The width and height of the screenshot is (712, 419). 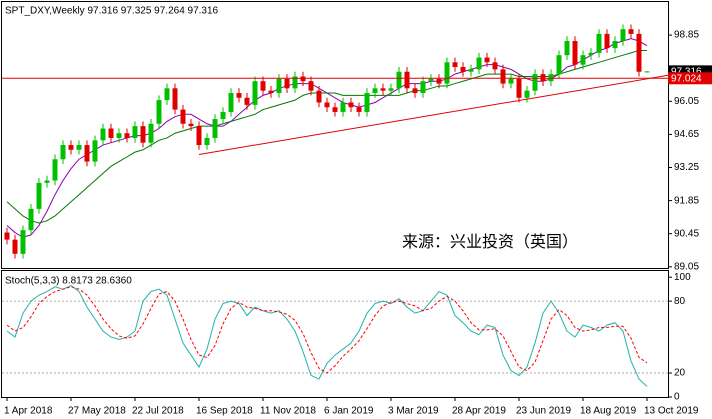 I want to click on x-tick-label: 27 May 2018, so click(x=97, y=411).